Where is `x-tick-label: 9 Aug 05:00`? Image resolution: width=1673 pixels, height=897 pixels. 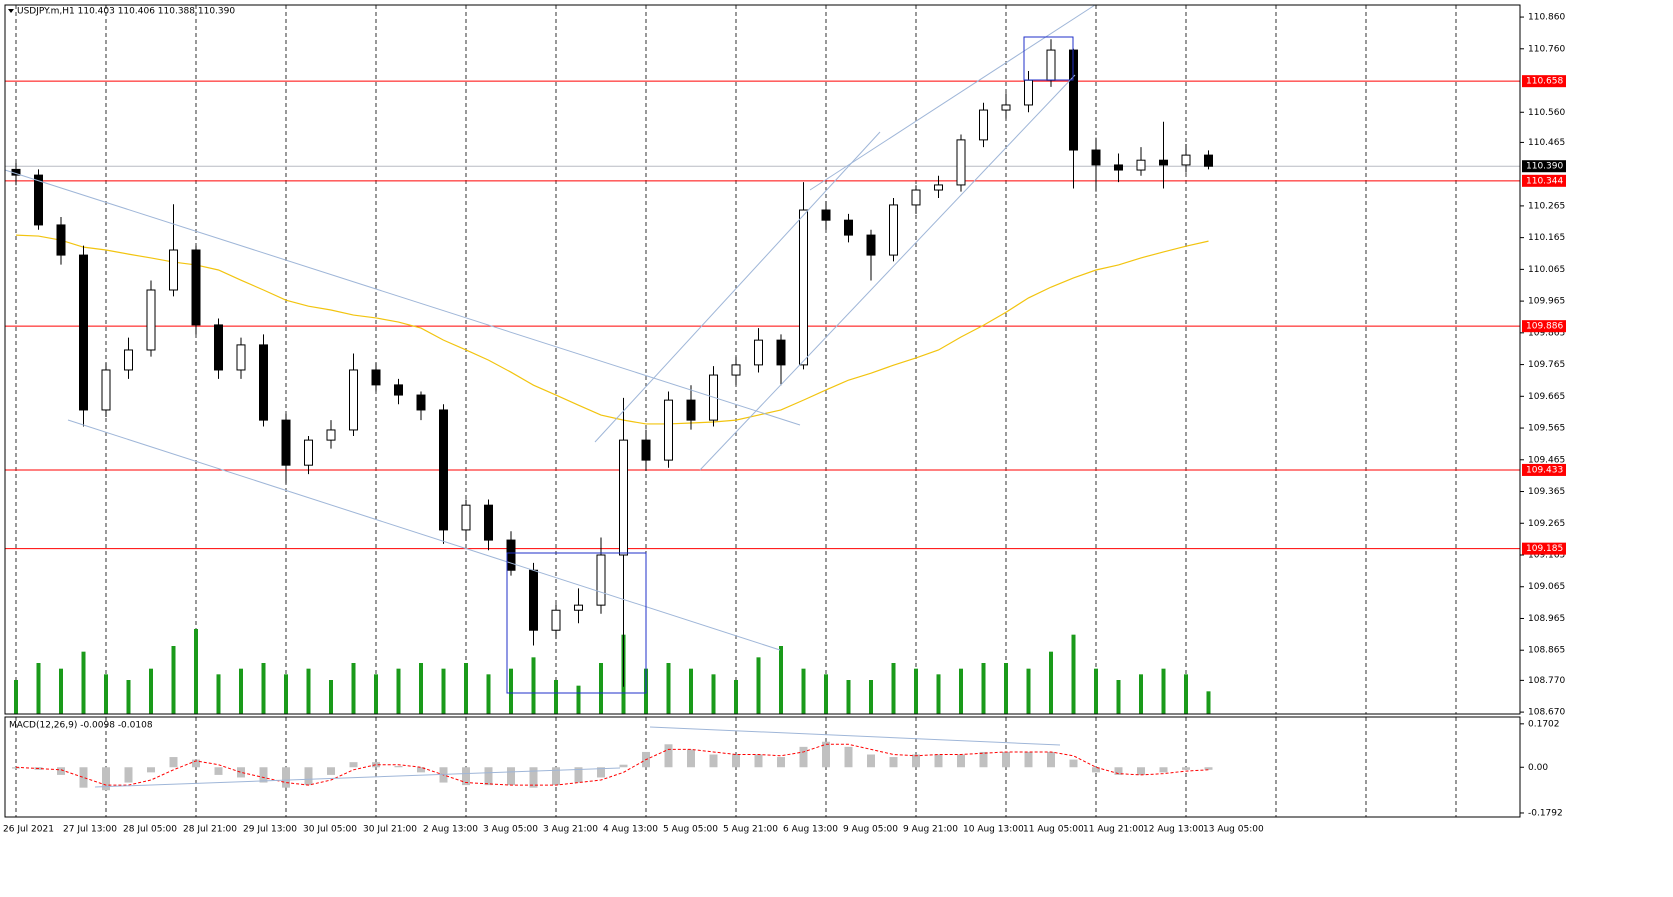
x-tick-label: 9 Aug 05:00 is located at coordinates (870, 830).